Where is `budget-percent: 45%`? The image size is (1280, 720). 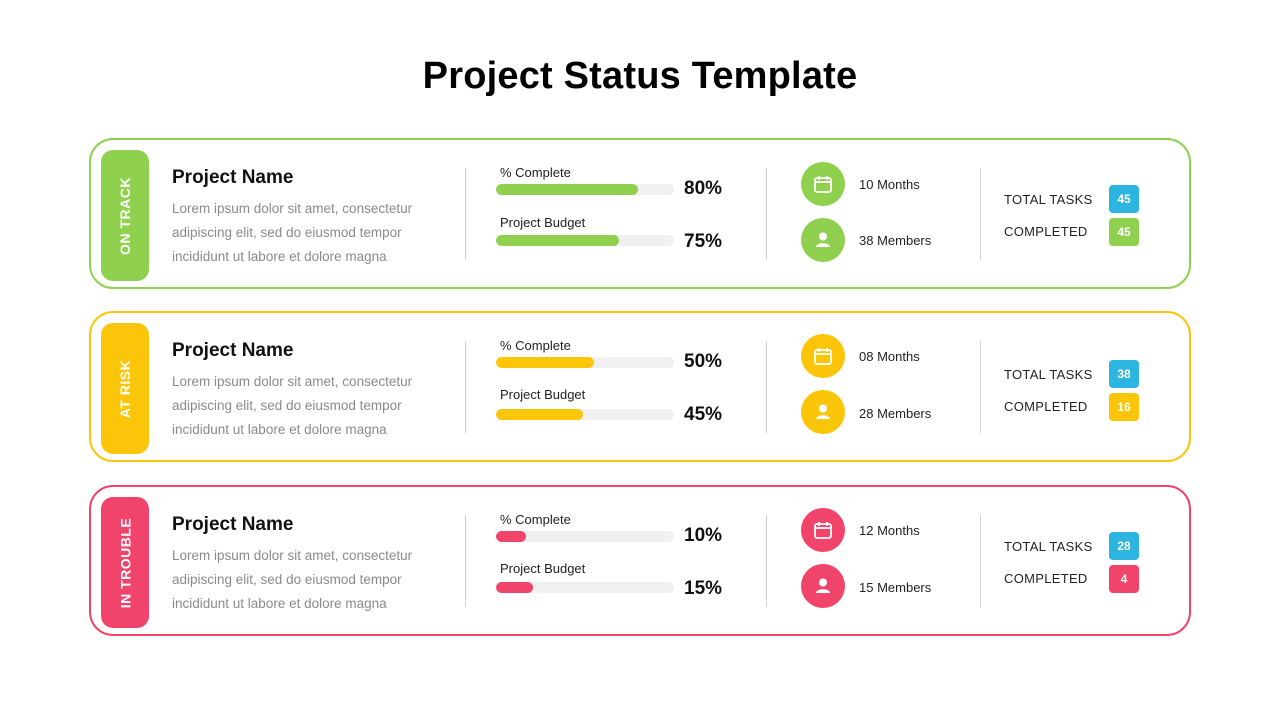
budget-percent: 45% is located at coordinates (703, 414).